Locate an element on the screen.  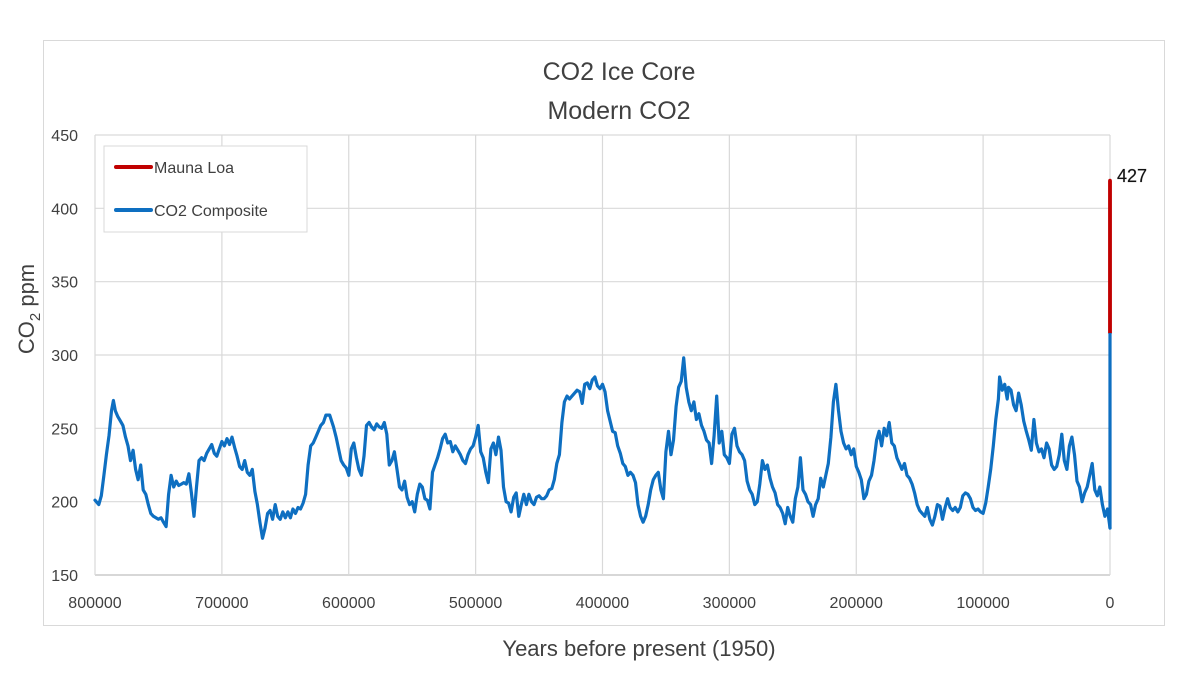
y-tick-label: 300 is located at coordinates (64, 356).